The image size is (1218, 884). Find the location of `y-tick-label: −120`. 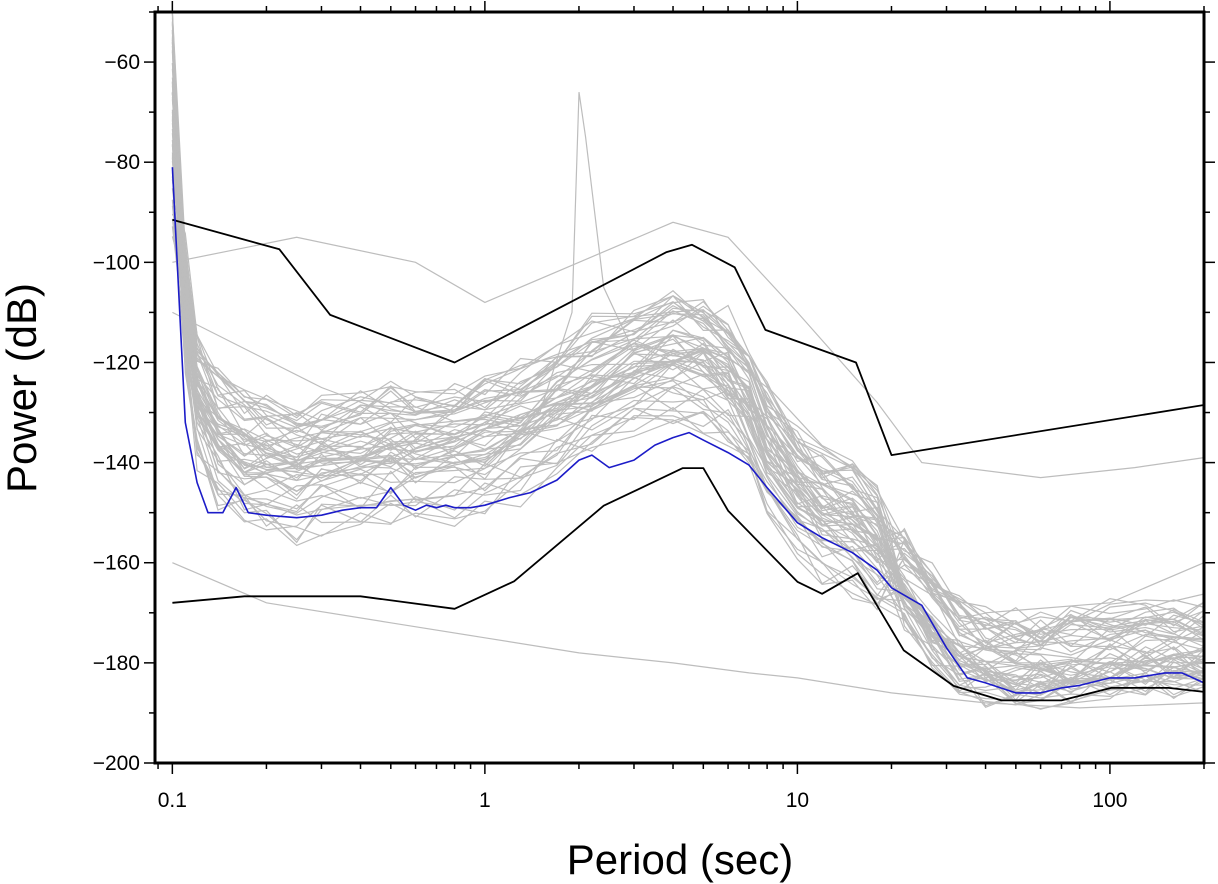

y-tick-label: −120 is located at coordinates (116, 362).